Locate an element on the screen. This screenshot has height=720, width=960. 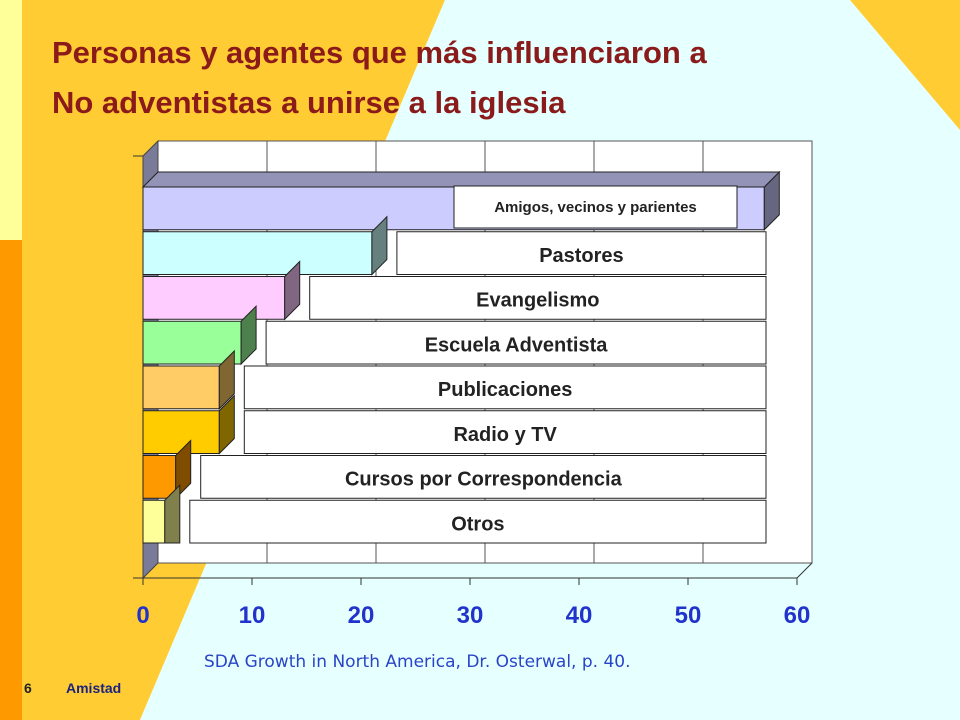
title-line-2: No adventistas a unirse a la iglesia is located at coordinates (309, 102).